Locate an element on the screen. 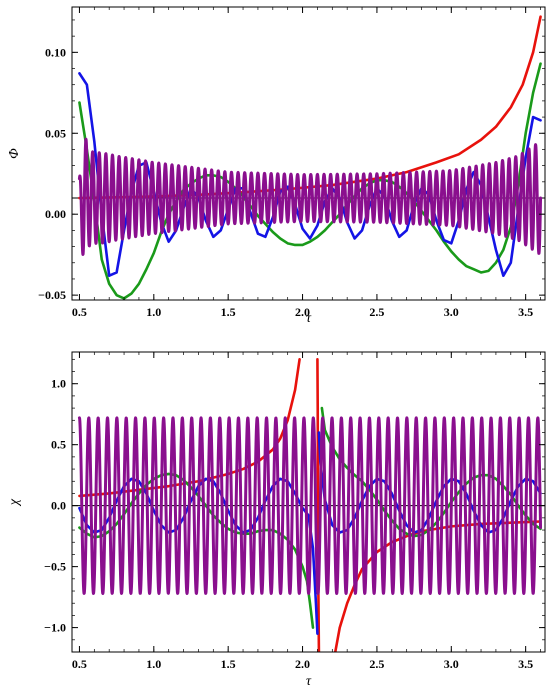 Image resolution: width=550 pixels, height=694 pixels. y-tick-label: 0.0 is located at coordinates (58, 506).